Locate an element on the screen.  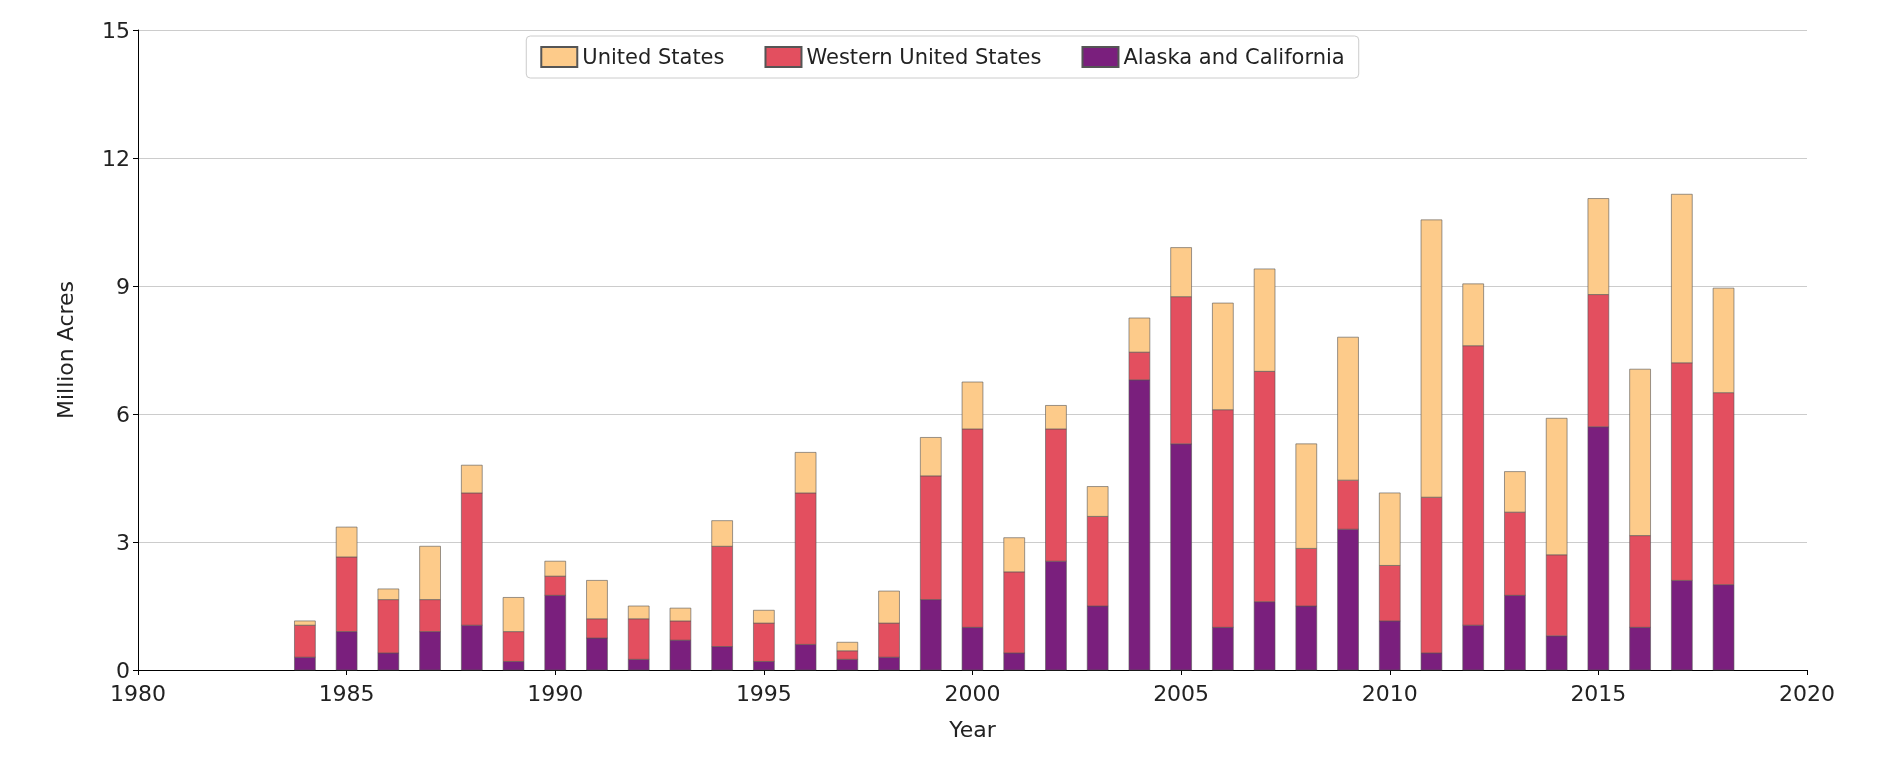
x-axis-title: Year is located at coordinates (972, 729).